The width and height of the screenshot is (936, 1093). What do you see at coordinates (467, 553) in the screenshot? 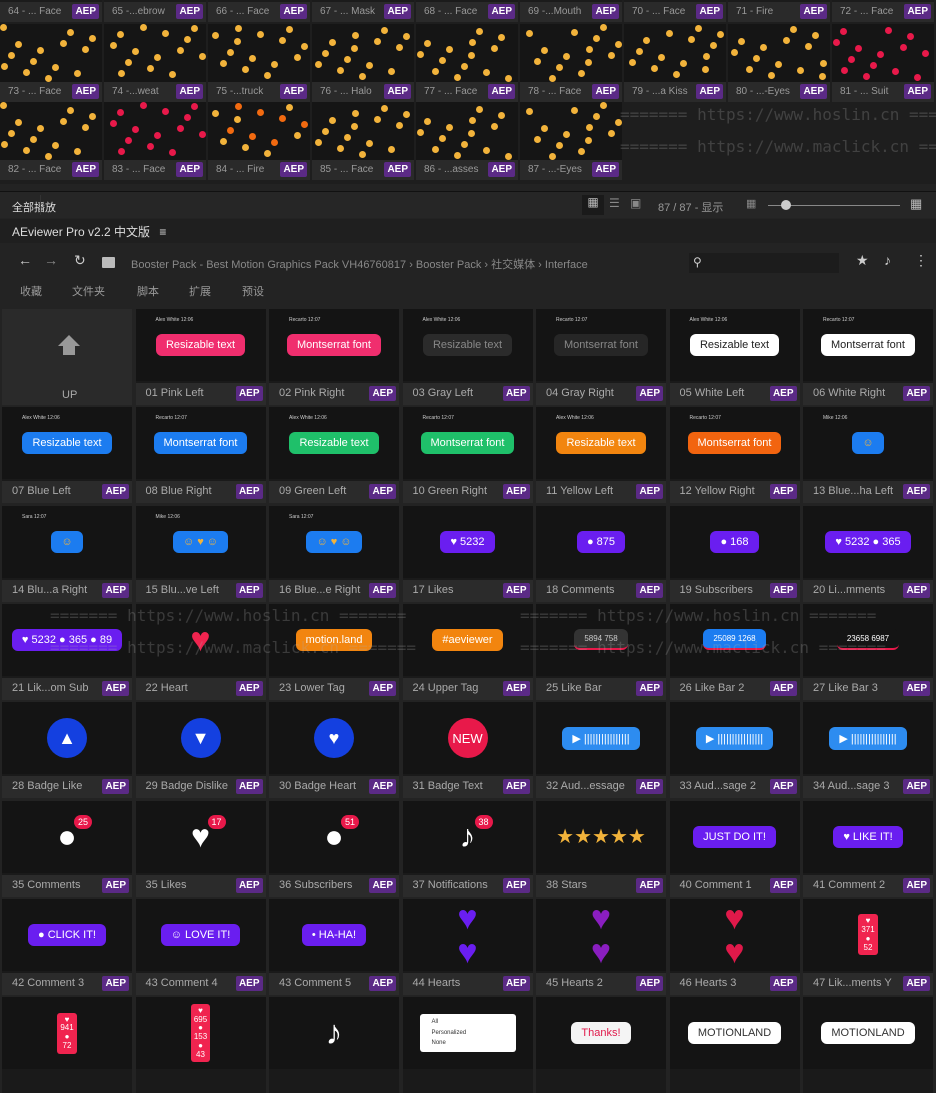
I see `asset-tile: ♥ 5232 17 Likes AEP` at bounding box center [467, 553].